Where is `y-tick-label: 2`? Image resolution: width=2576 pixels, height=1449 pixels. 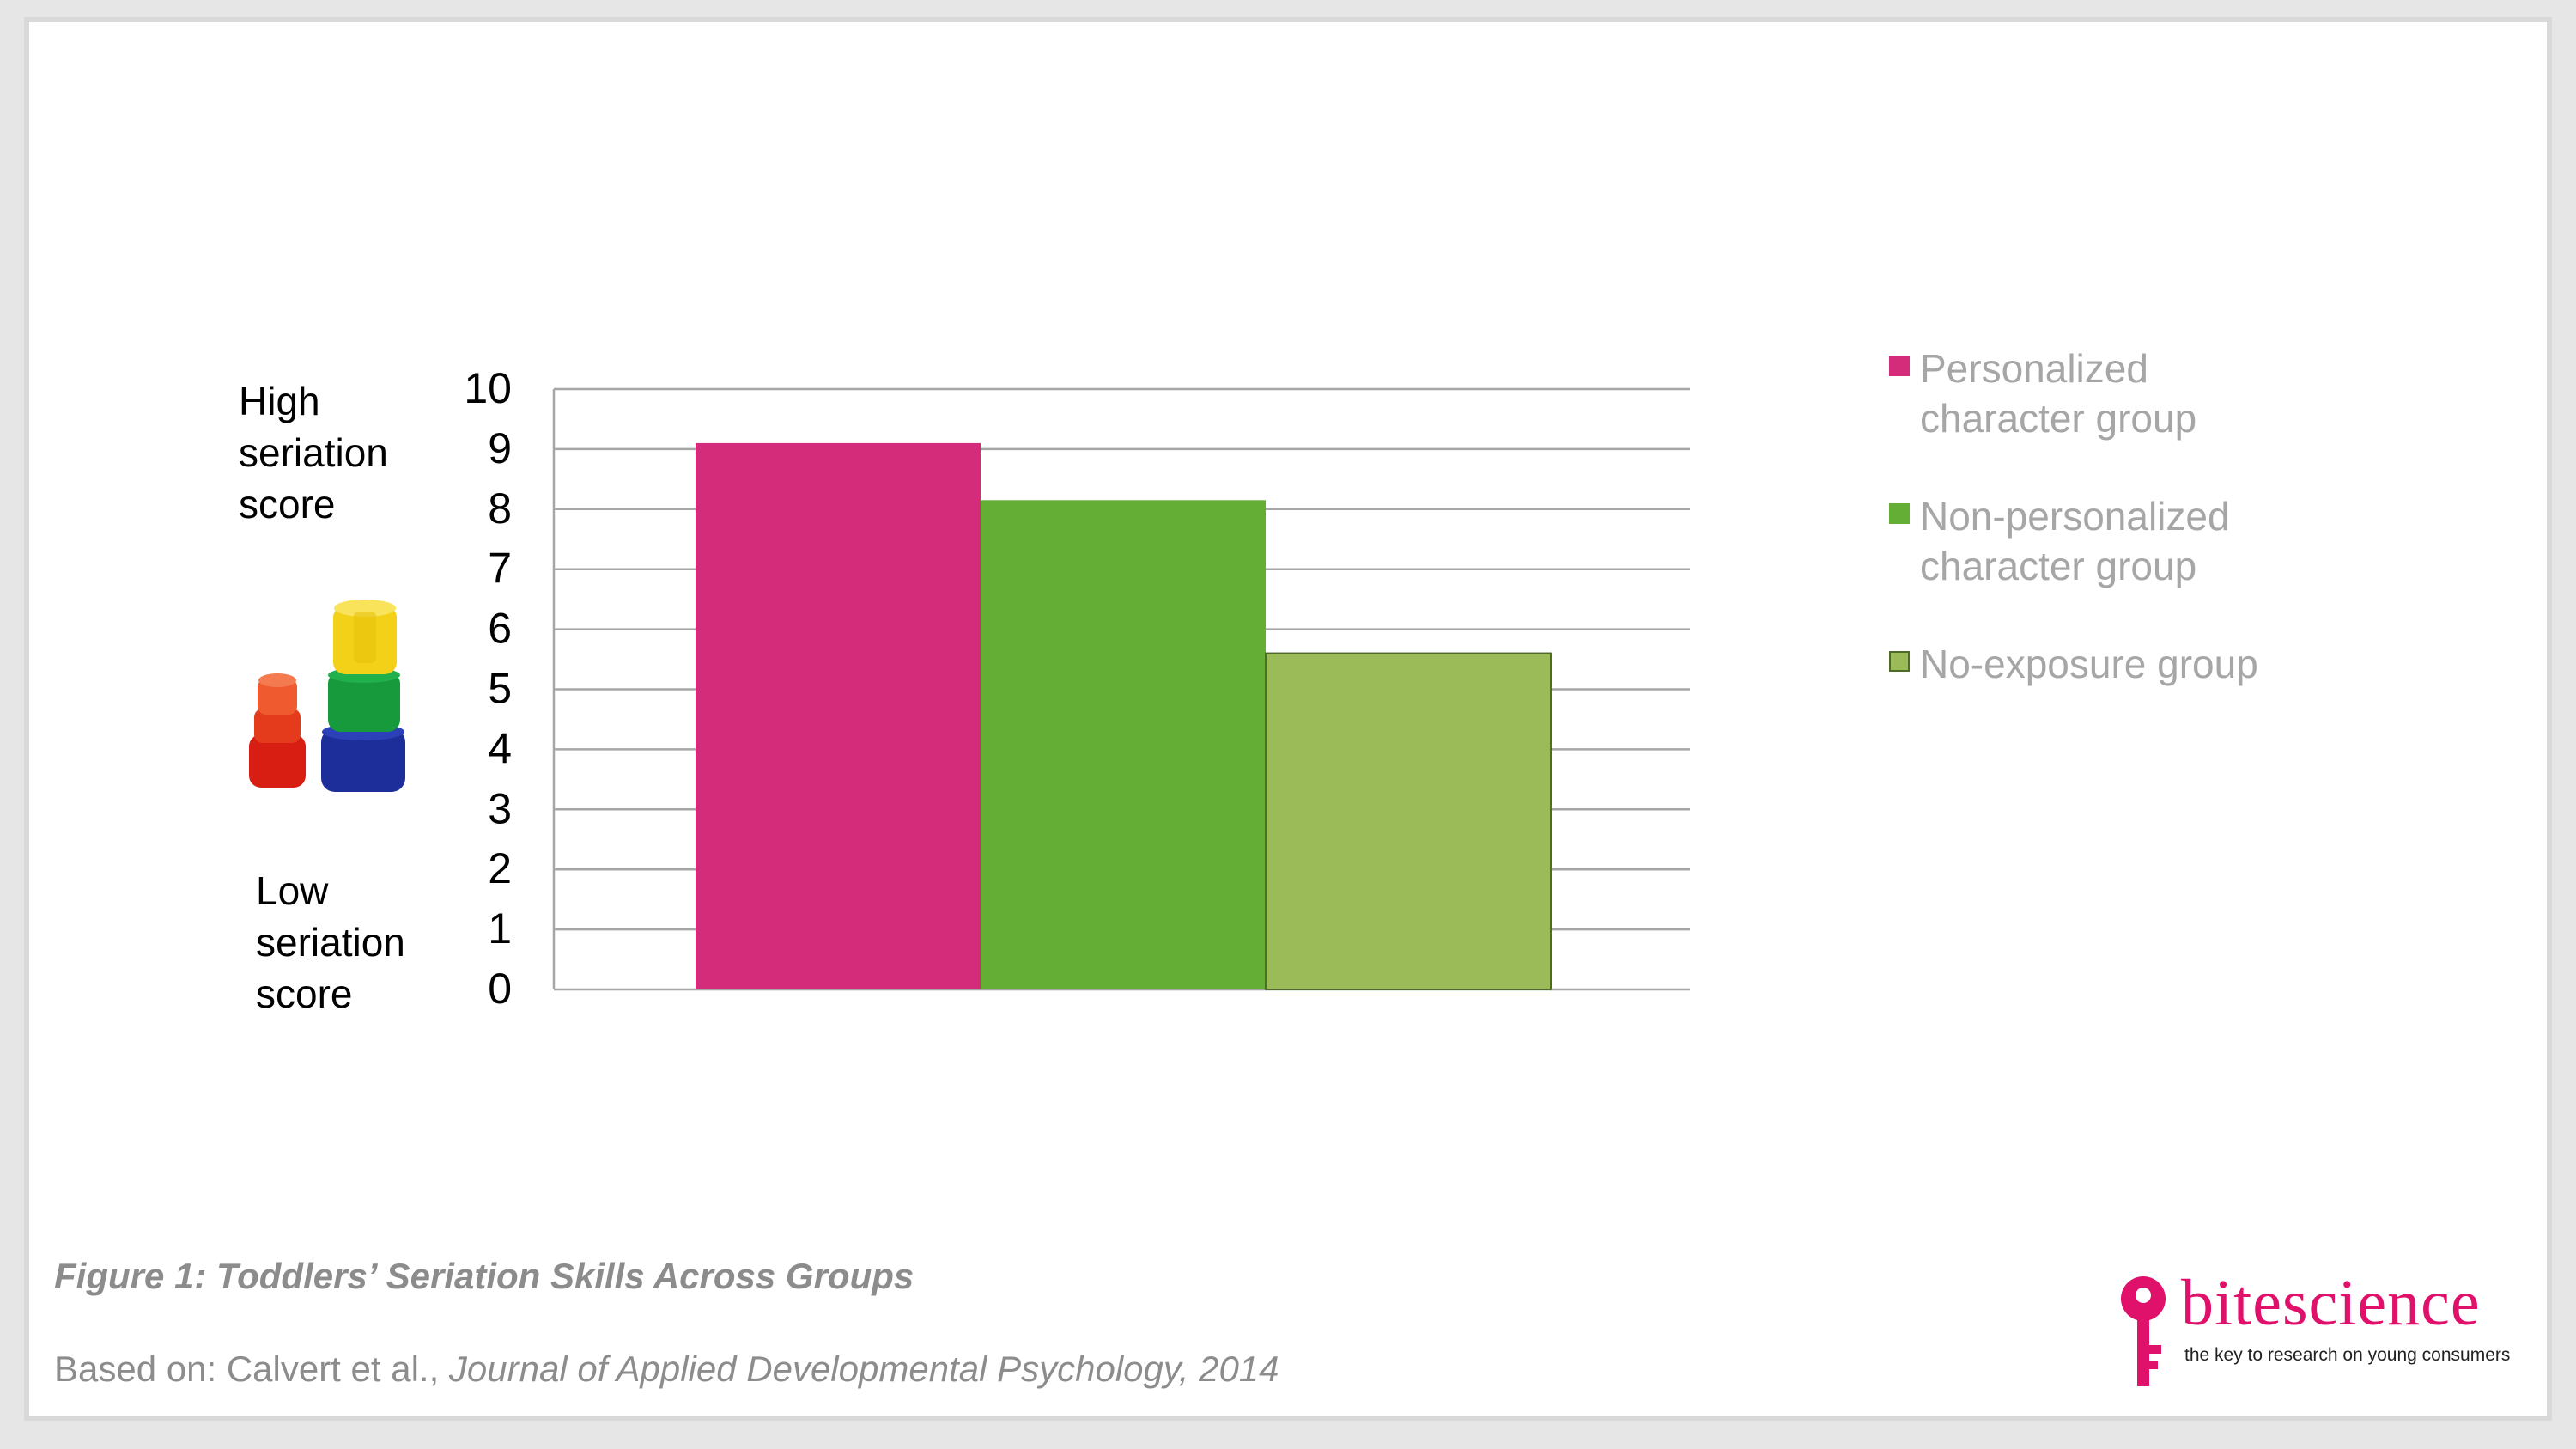
y-tick-label: 2 is located at coordinates (500, 868).